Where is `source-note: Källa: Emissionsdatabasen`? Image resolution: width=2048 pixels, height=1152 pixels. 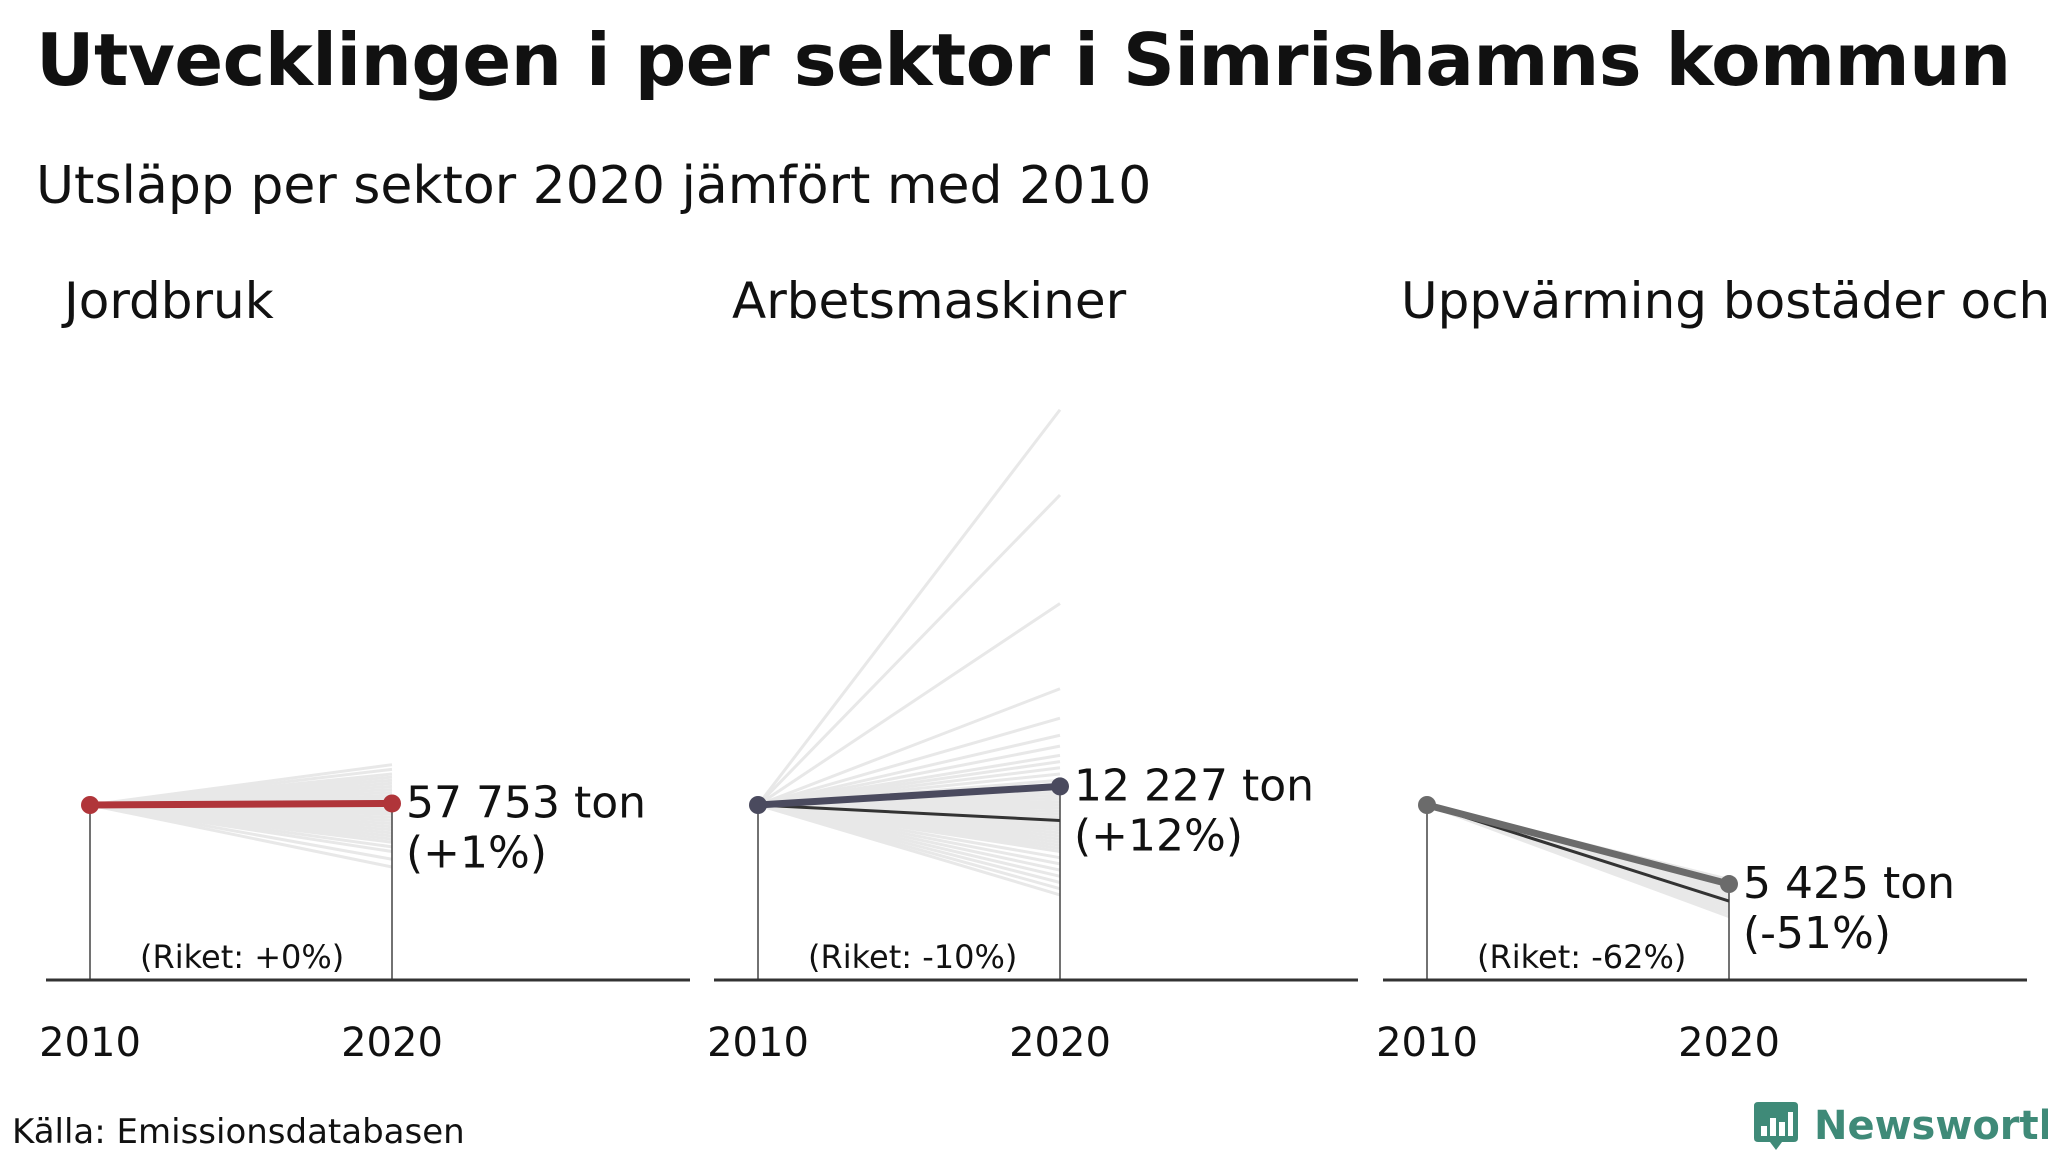 source-note: Källa: Emissionsdatabasen is located at coordinates (238, 1132).